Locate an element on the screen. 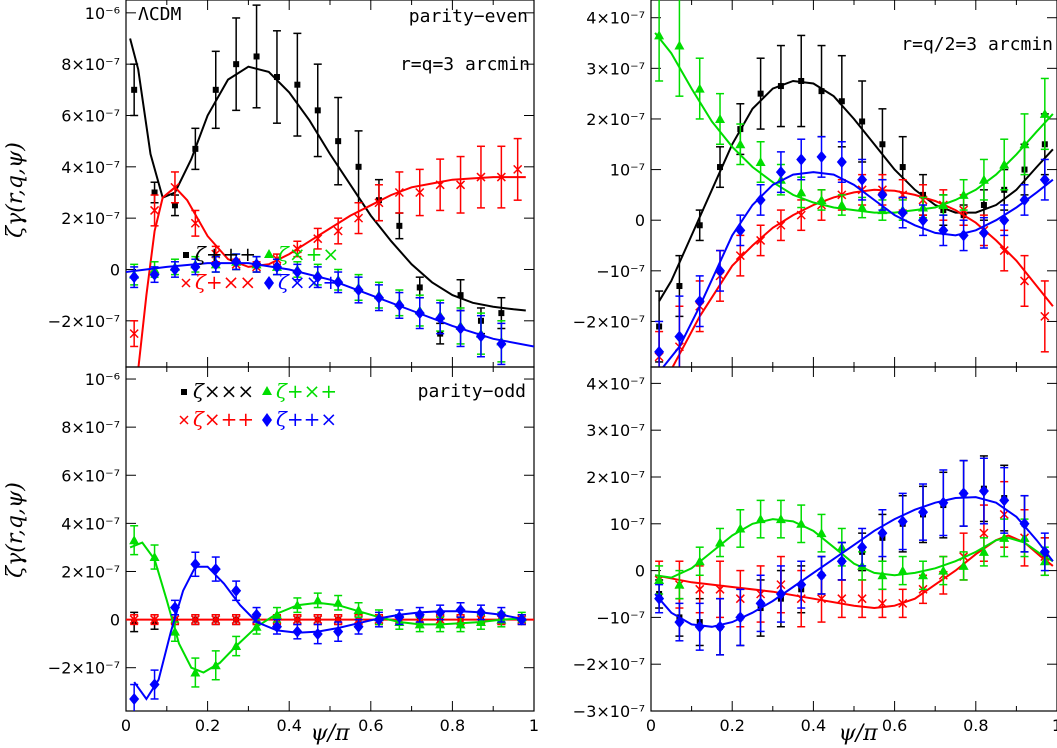 This screenshot has width=1057, height=748. series-ζ++× is located at coordinates (328, 632).